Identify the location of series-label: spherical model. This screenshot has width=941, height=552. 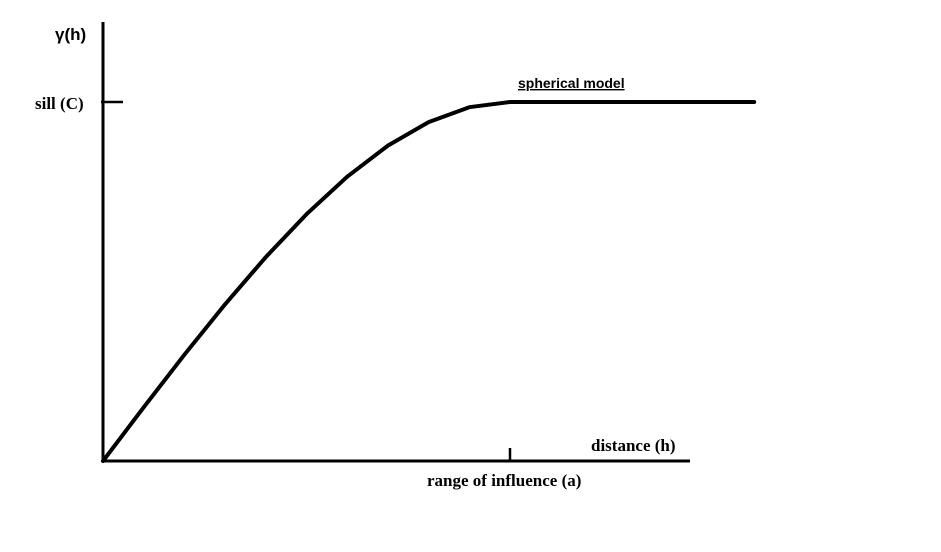
(571, 83).